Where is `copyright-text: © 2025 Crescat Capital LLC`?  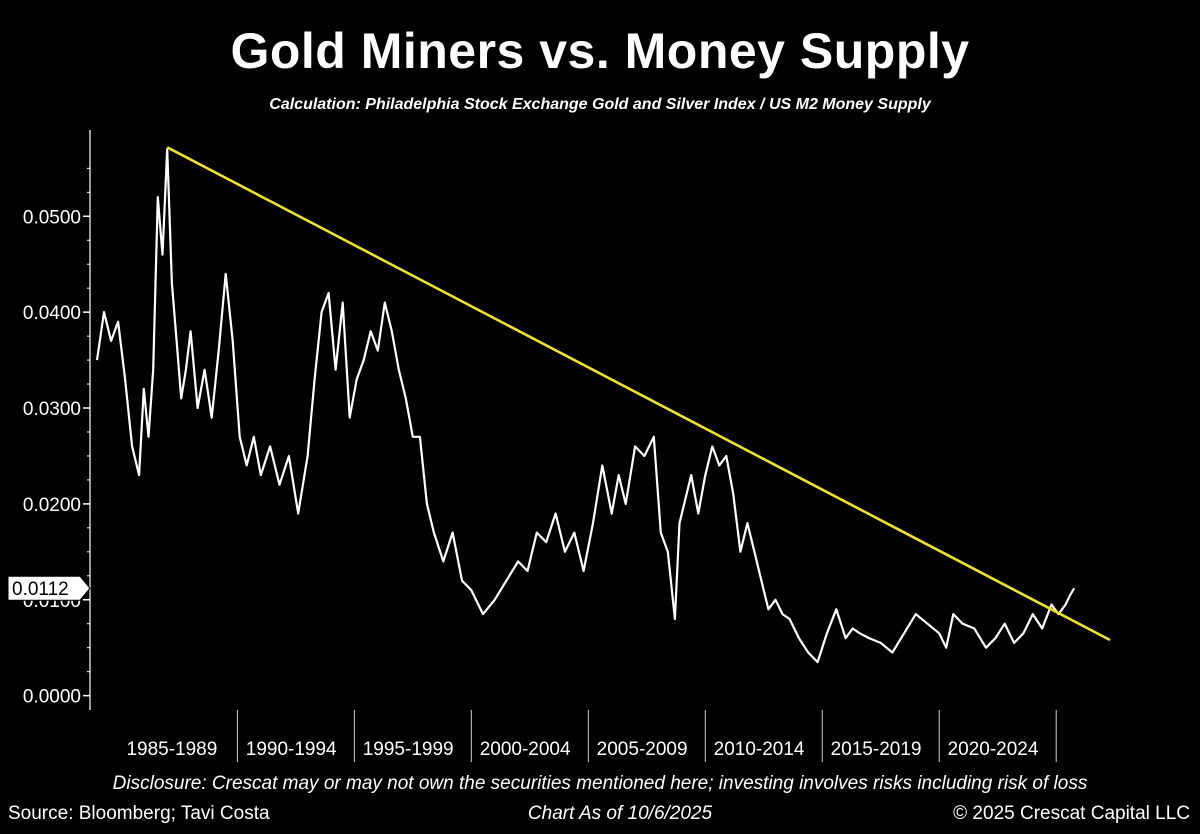
copyright-text: © 2025 Crescat Capital LLC is located at coordinates (1071, 813).